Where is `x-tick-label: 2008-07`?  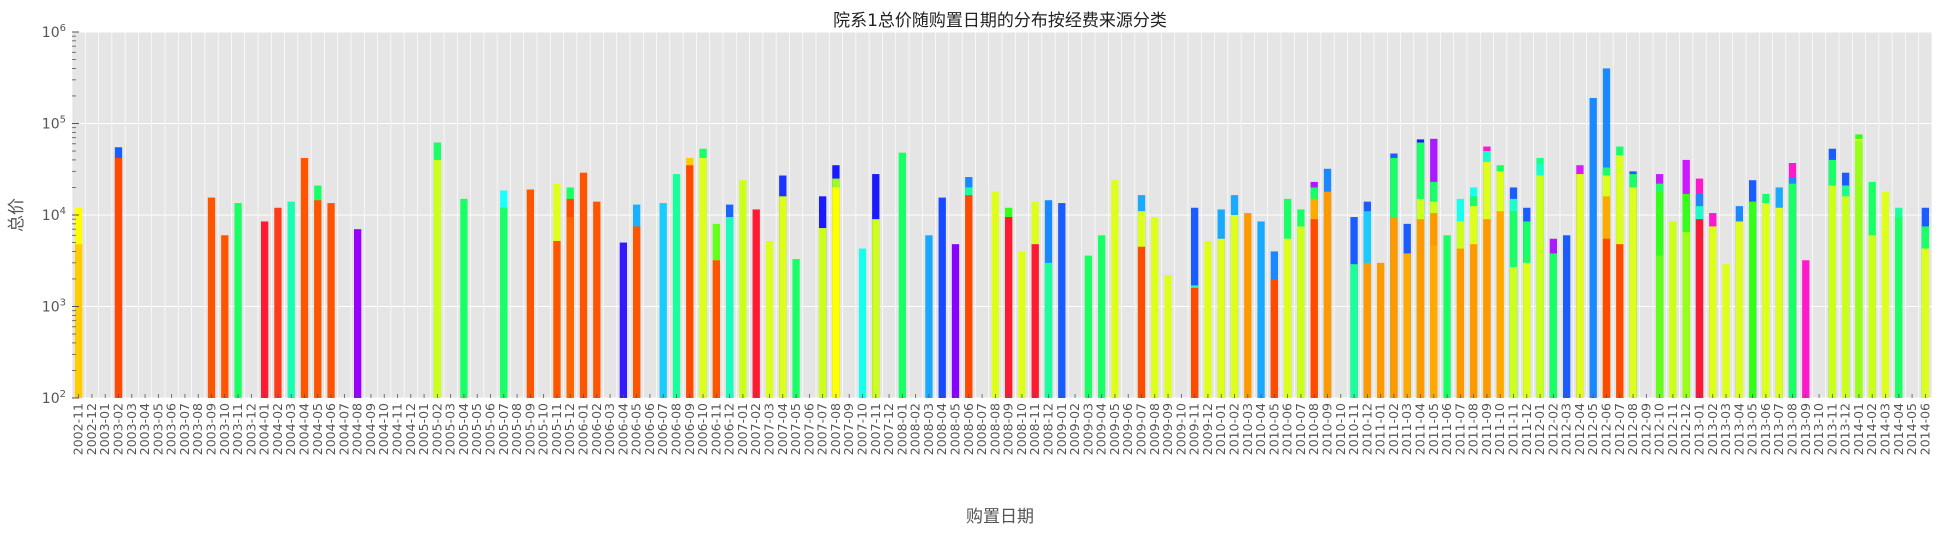 x-tick-label: 2008-07 is located at coordinates (981, 429).